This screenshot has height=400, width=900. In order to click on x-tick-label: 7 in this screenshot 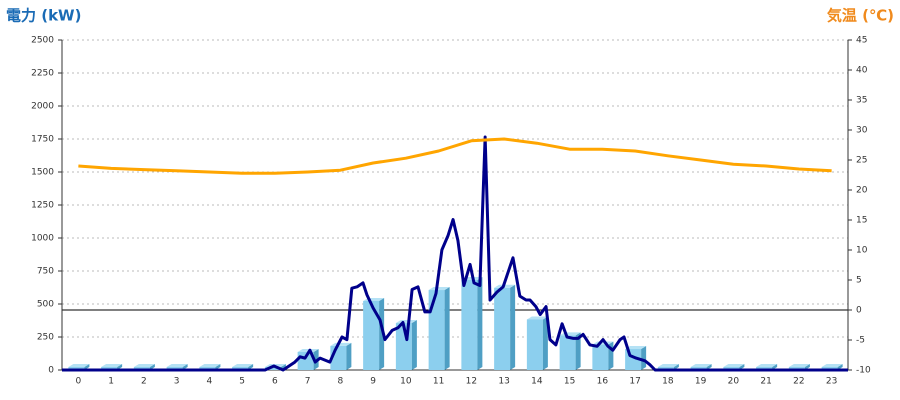, I will do `click(308, 382)`.